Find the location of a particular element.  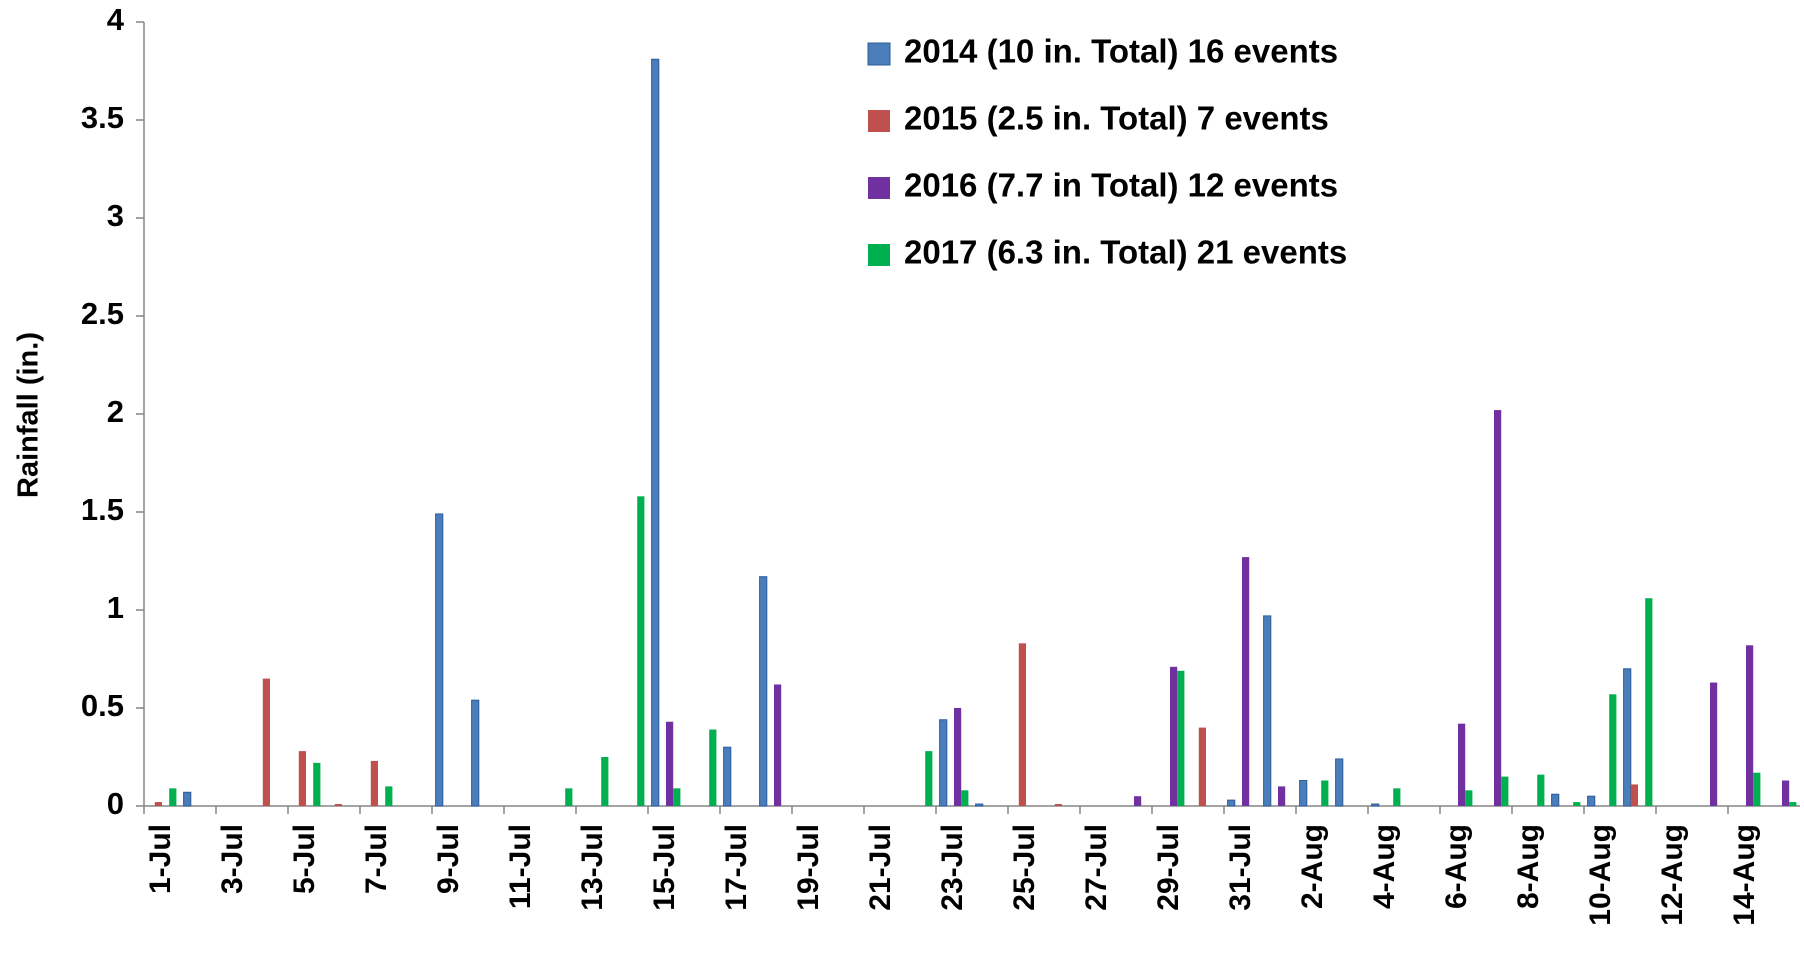

x-tick-label: 9-Jul is located at coordinates (448, 859).